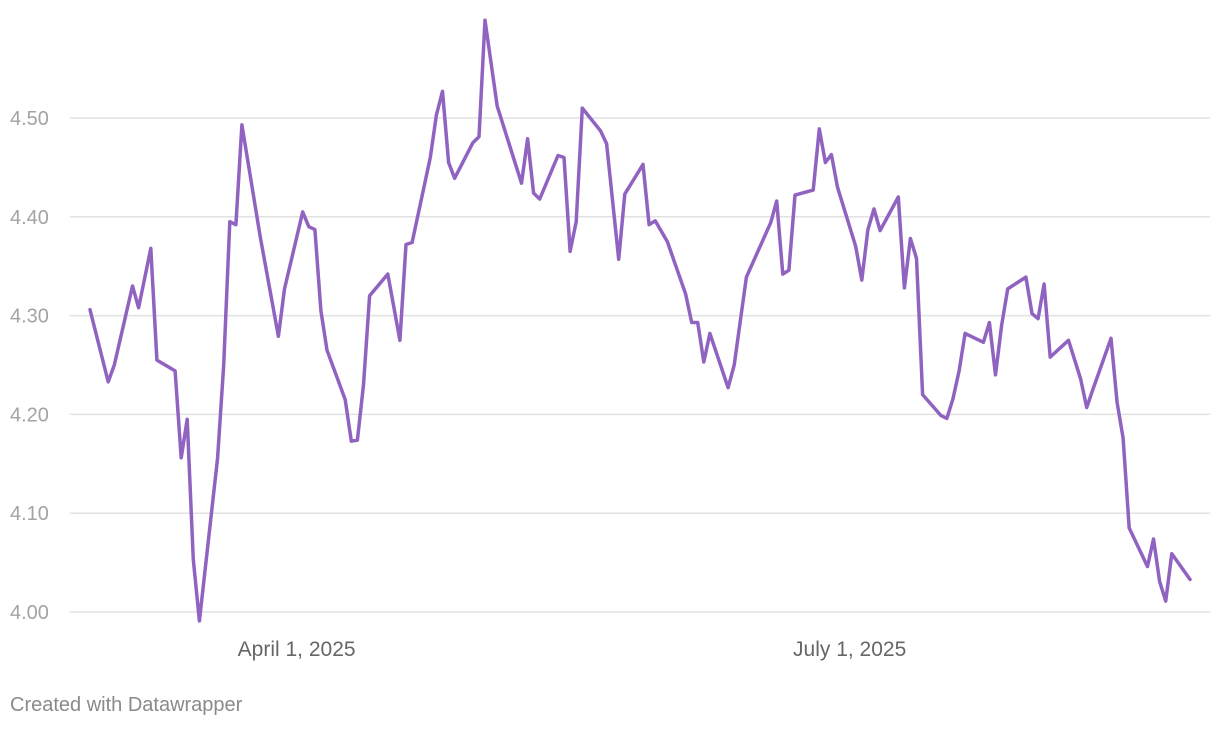  Describe the element at coordinates (29, 415) in the screenshot. I see `y-tick-label: 4.20` at that location.